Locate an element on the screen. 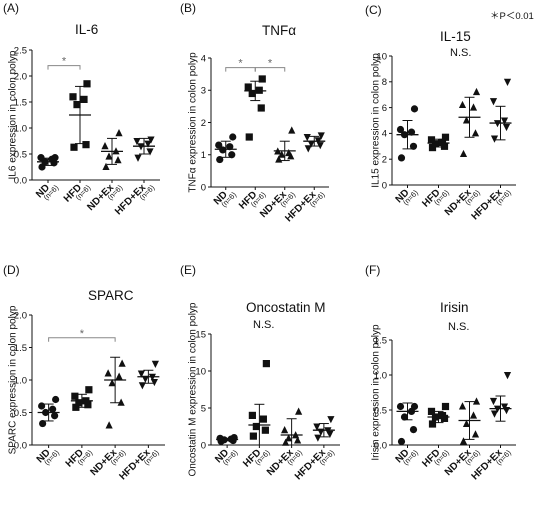  chart-il-6-y-tick-label: 2.0 is located at coordinates (20, 76).